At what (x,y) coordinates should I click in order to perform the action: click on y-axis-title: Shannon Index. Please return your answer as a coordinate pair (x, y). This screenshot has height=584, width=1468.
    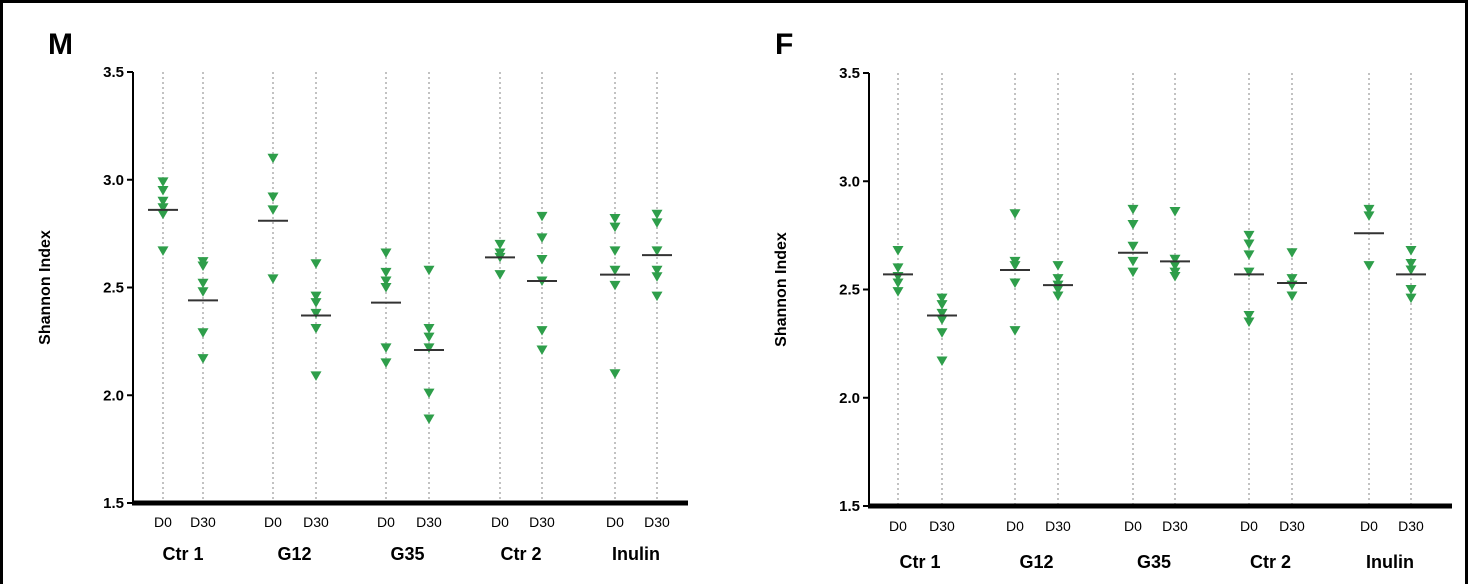
    Looking at the image, I should click on (45, 287).